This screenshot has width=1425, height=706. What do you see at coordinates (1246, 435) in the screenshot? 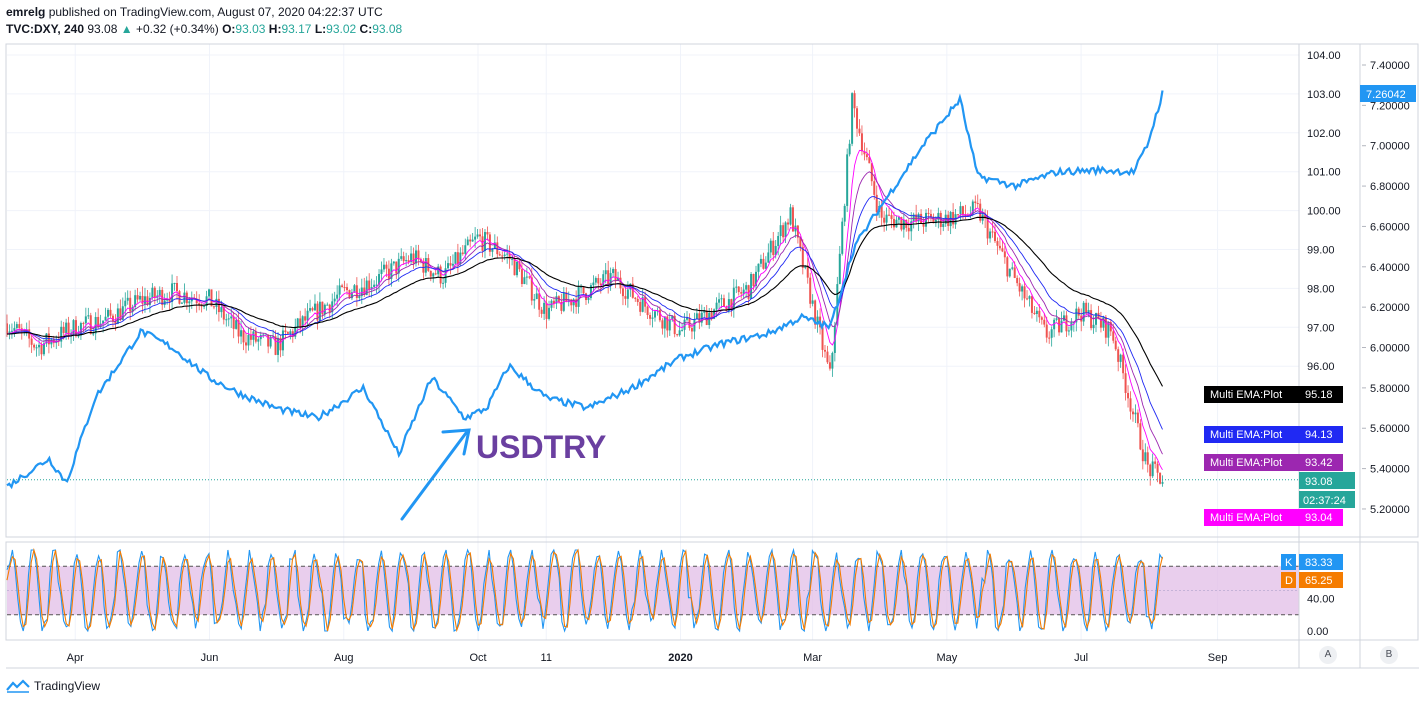
I see `badge-label-text: Multi EMA:Plot` at bounding box center [1246, 435].